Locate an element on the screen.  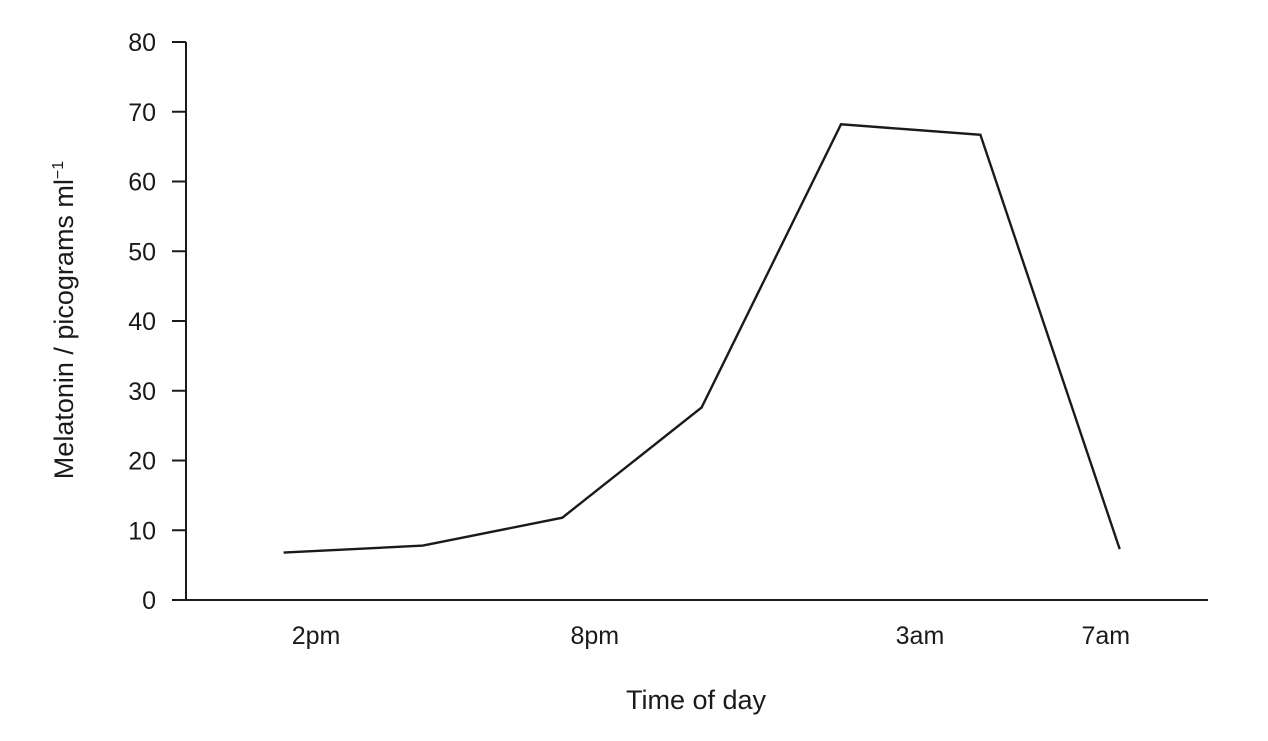
y-tick-label: 10 is located at coordinates (142, 531).